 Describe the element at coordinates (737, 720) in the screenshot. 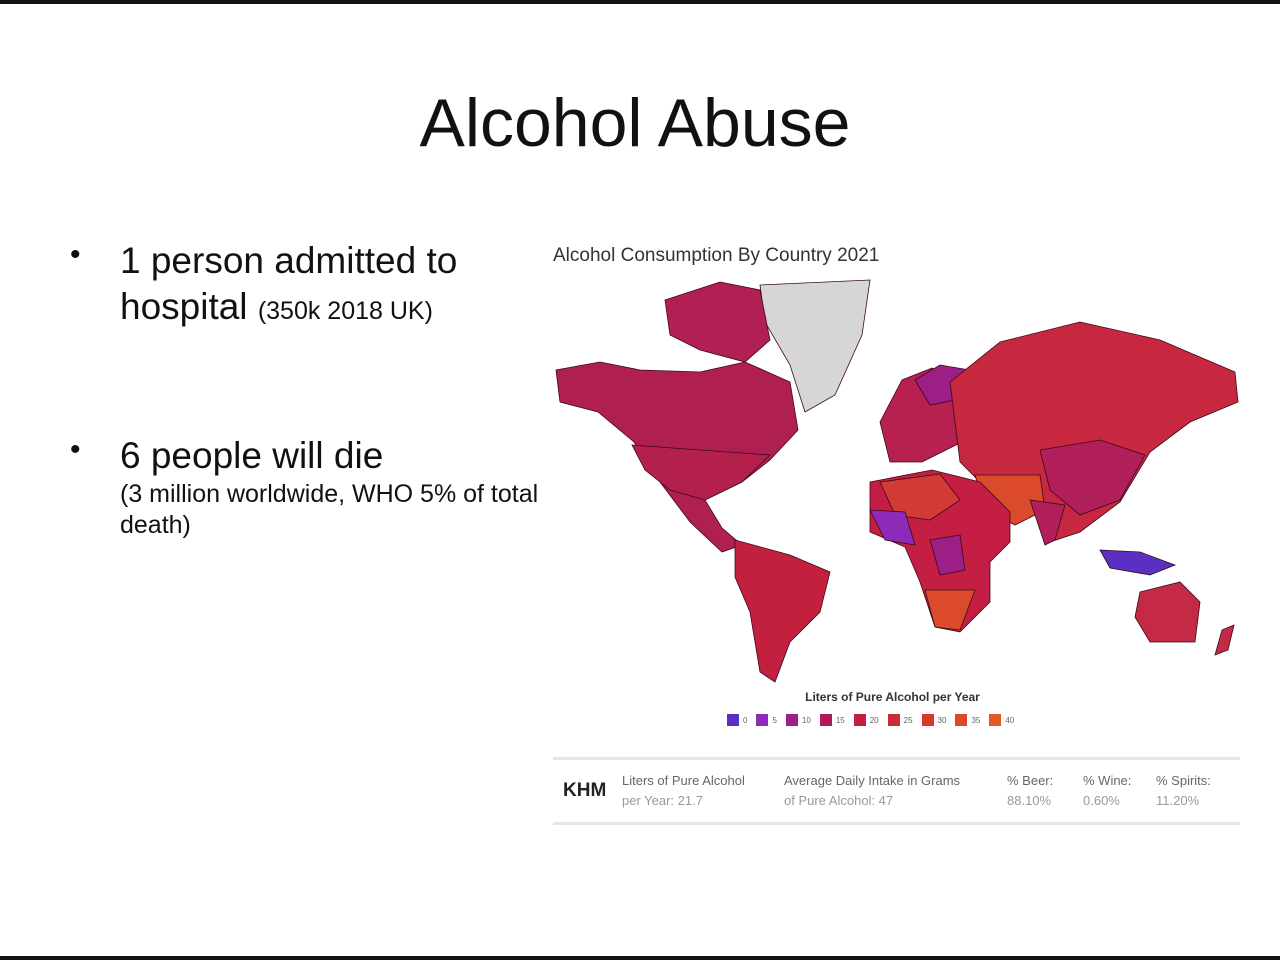

I see `legend-item: 0` at that location.